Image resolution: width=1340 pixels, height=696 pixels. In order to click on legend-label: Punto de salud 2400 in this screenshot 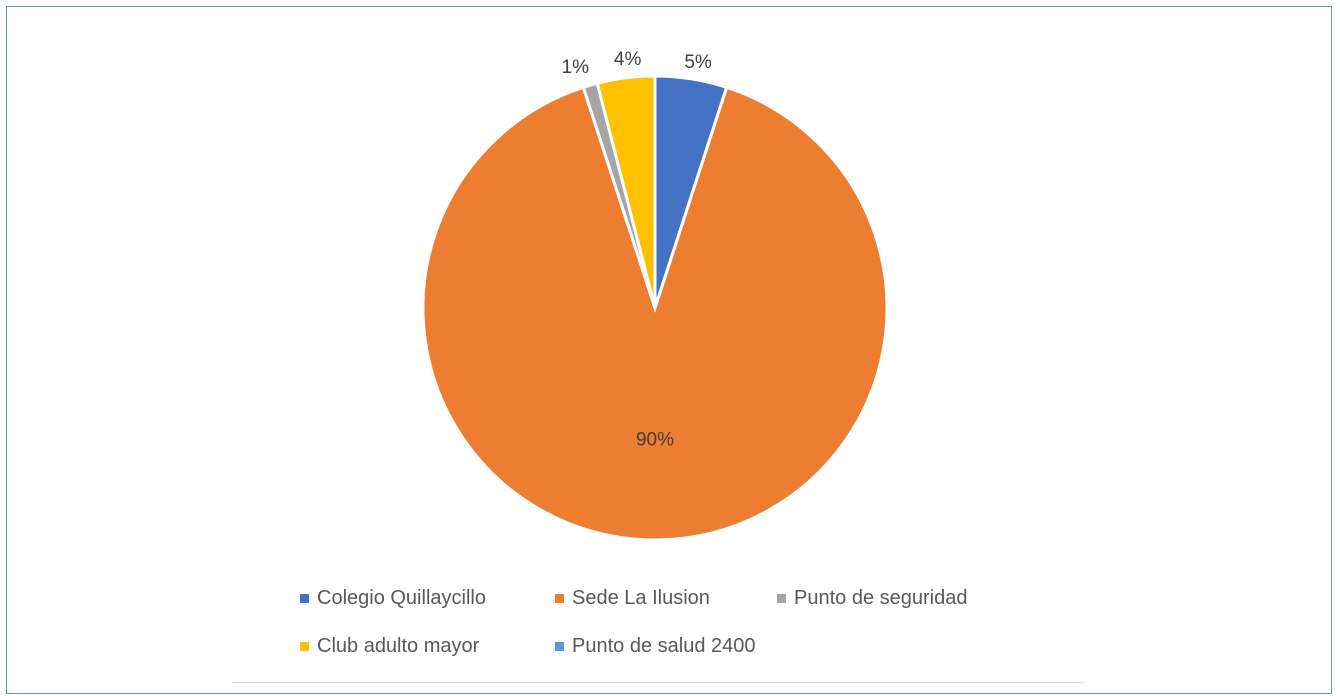, I will do `click(664, 645)`.